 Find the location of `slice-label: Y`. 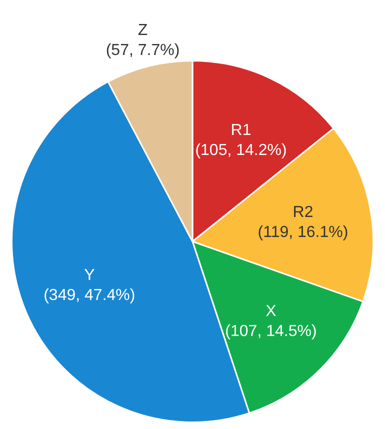

slice-label: Y is located at coordinates (90, 275).